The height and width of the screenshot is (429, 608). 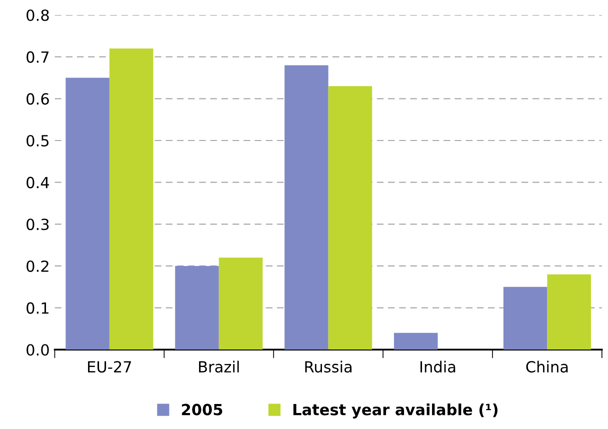 What do you see at coordinates (328, 366) in the screenshot?
I see `x-tick-label: Russia` at bounding box center [328, 366].